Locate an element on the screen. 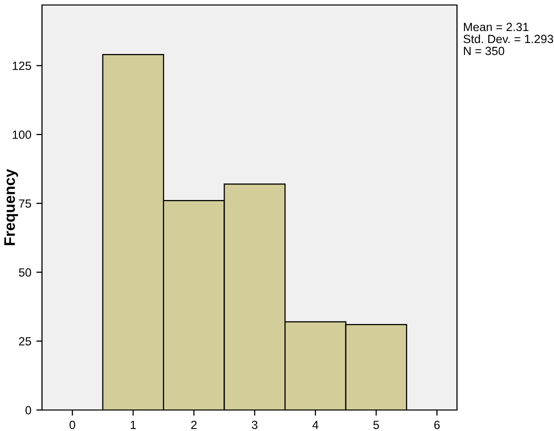 The image size is (554, 431). x-tick-label: 2 is located at coordinates (194, 424).